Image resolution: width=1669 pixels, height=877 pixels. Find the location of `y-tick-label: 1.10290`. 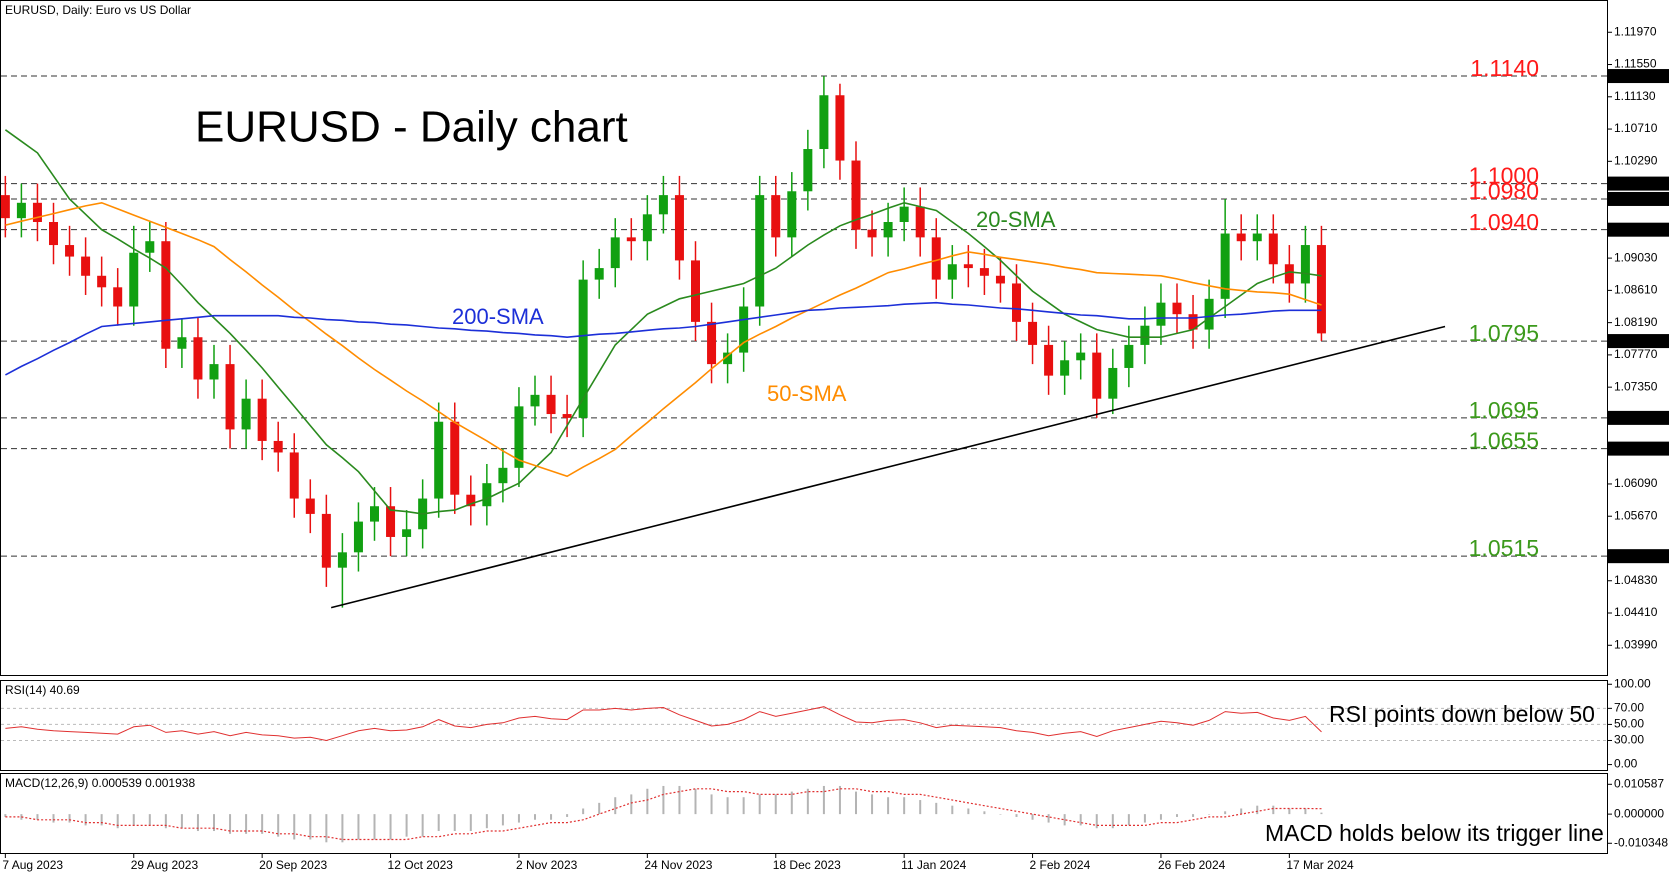

y-tick-label: 1.10290 is located at coordinates (1636, 160).